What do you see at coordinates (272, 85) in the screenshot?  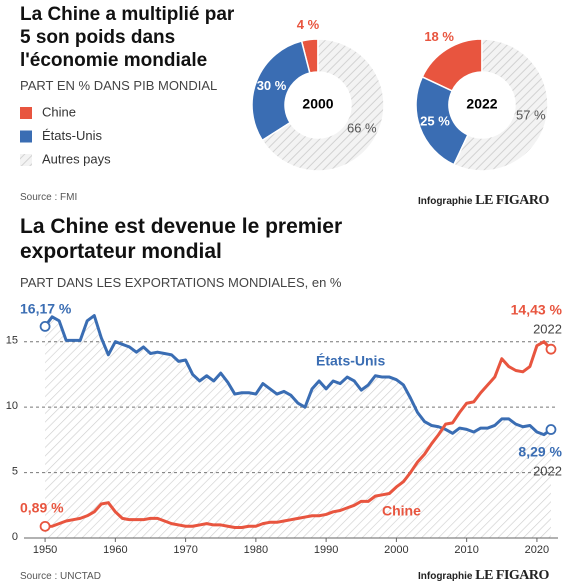 I see `pie-value-label: 30 %` at bounding box center [272, 85].